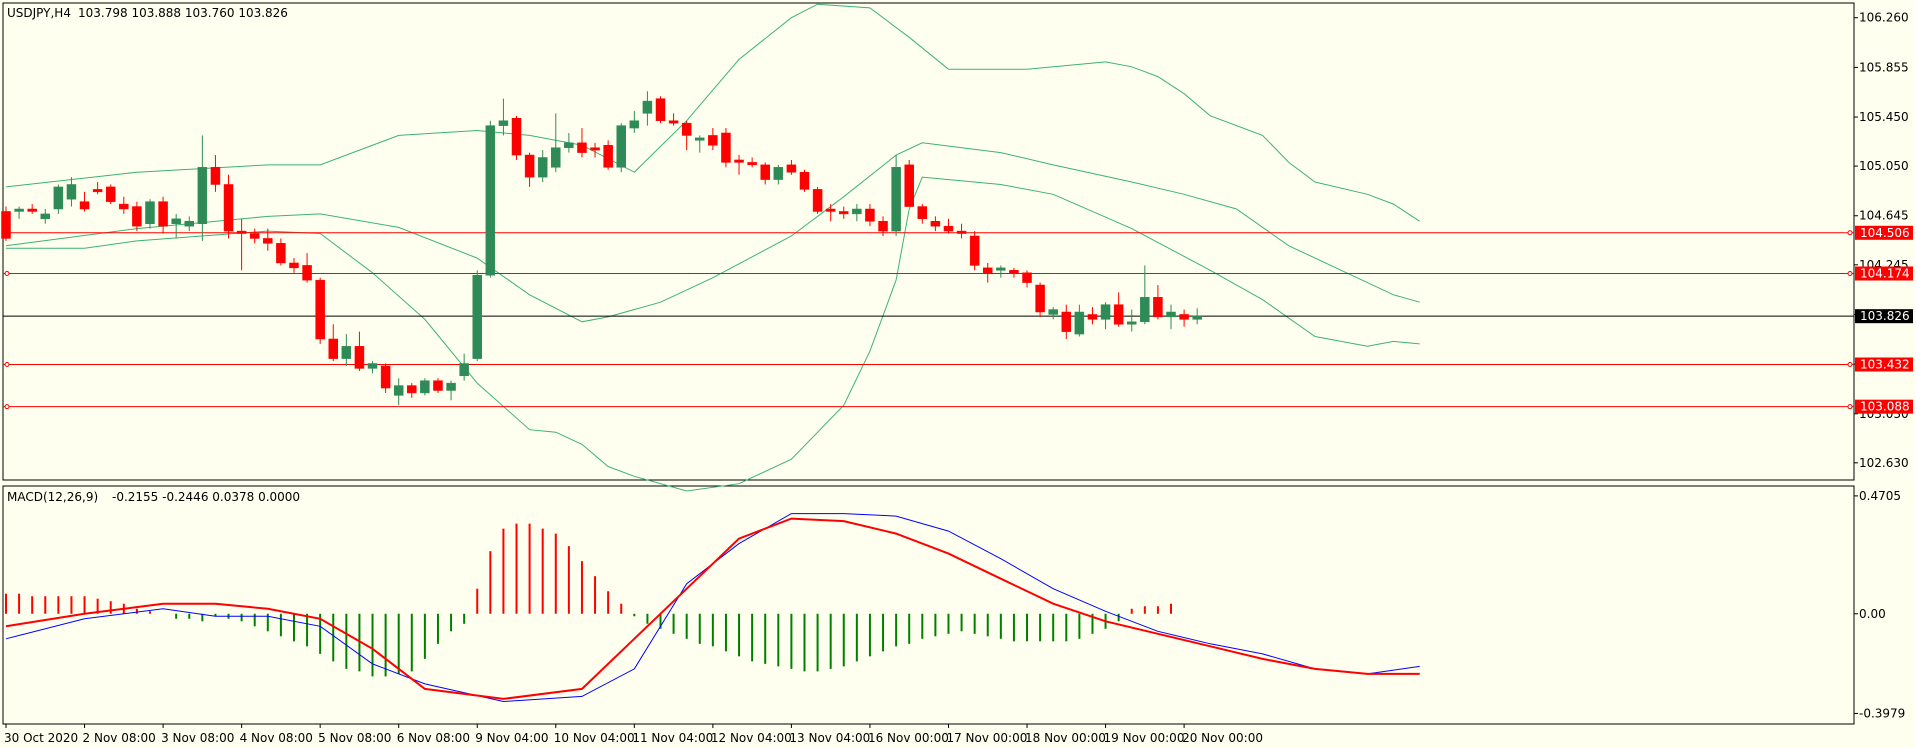 The height and width of the screenshot is (748, 1916). What do you see at coordinates (119, 738) in the screenshot?
I see `time-tick-label: 2 Nov 08:00` at bounding box center [119, 738].